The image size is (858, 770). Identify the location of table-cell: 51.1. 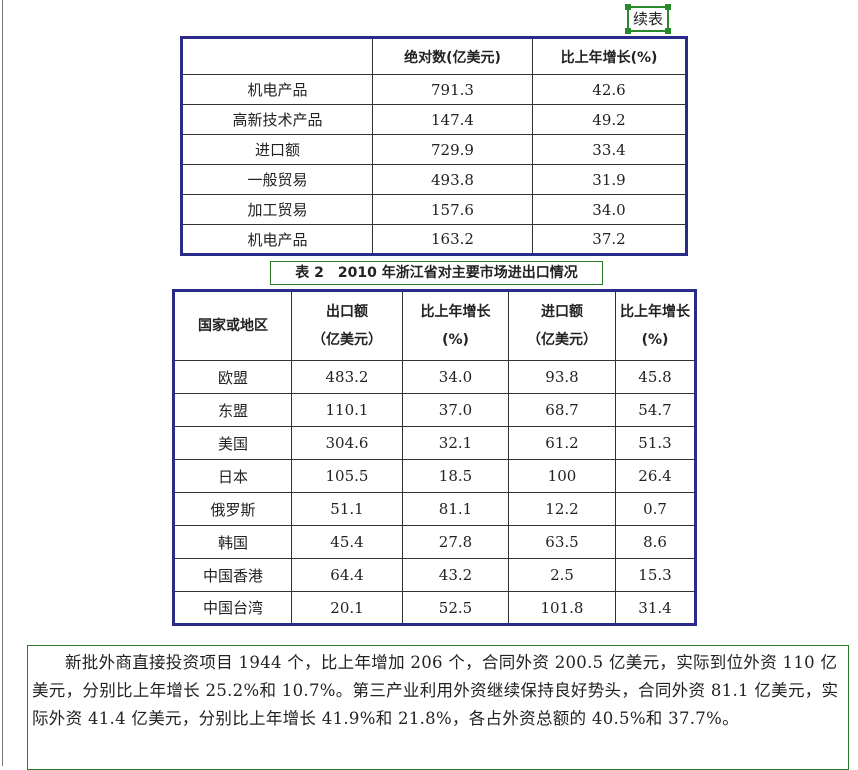
(347, 509).